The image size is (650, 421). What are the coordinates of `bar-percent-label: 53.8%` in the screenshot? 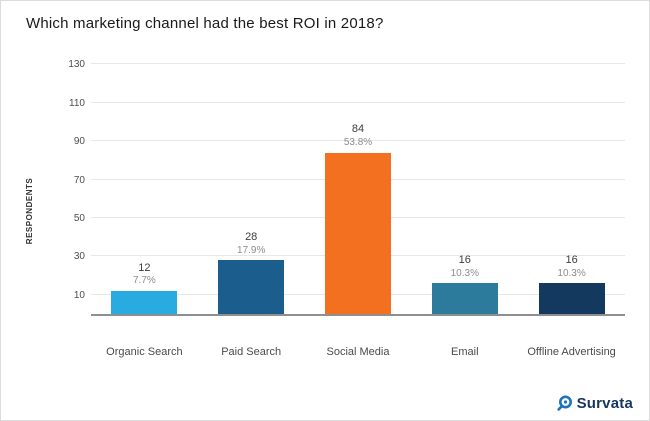 It's located at (358, 143).